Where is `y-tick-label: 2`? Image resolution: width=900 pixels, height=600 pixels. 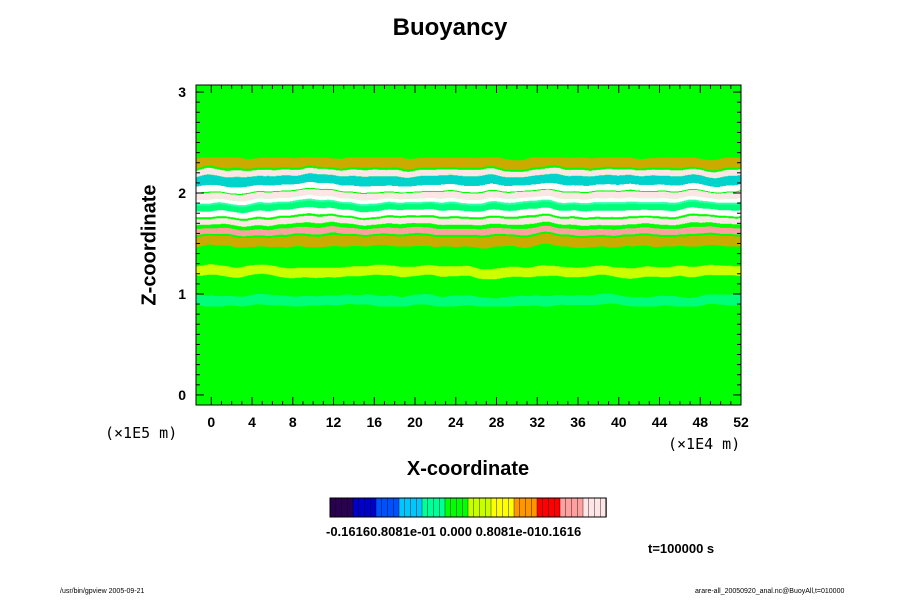 y-tick-label: 2 is located at coordinates (182, 193).